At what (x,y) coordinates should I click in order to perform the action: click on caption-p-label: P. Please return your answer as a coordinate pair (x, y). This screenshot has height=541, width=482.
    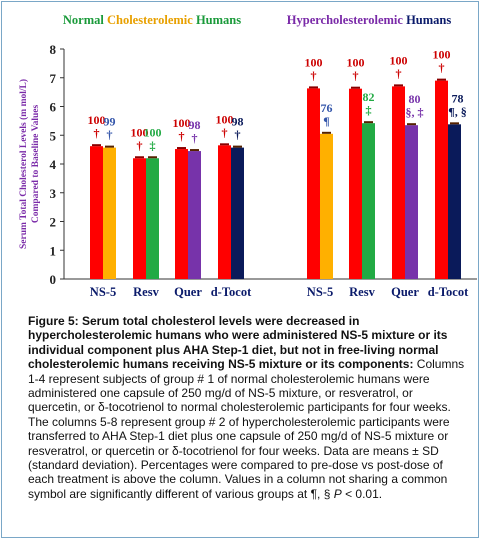
    Looking at the image, I should click on (337, 493).